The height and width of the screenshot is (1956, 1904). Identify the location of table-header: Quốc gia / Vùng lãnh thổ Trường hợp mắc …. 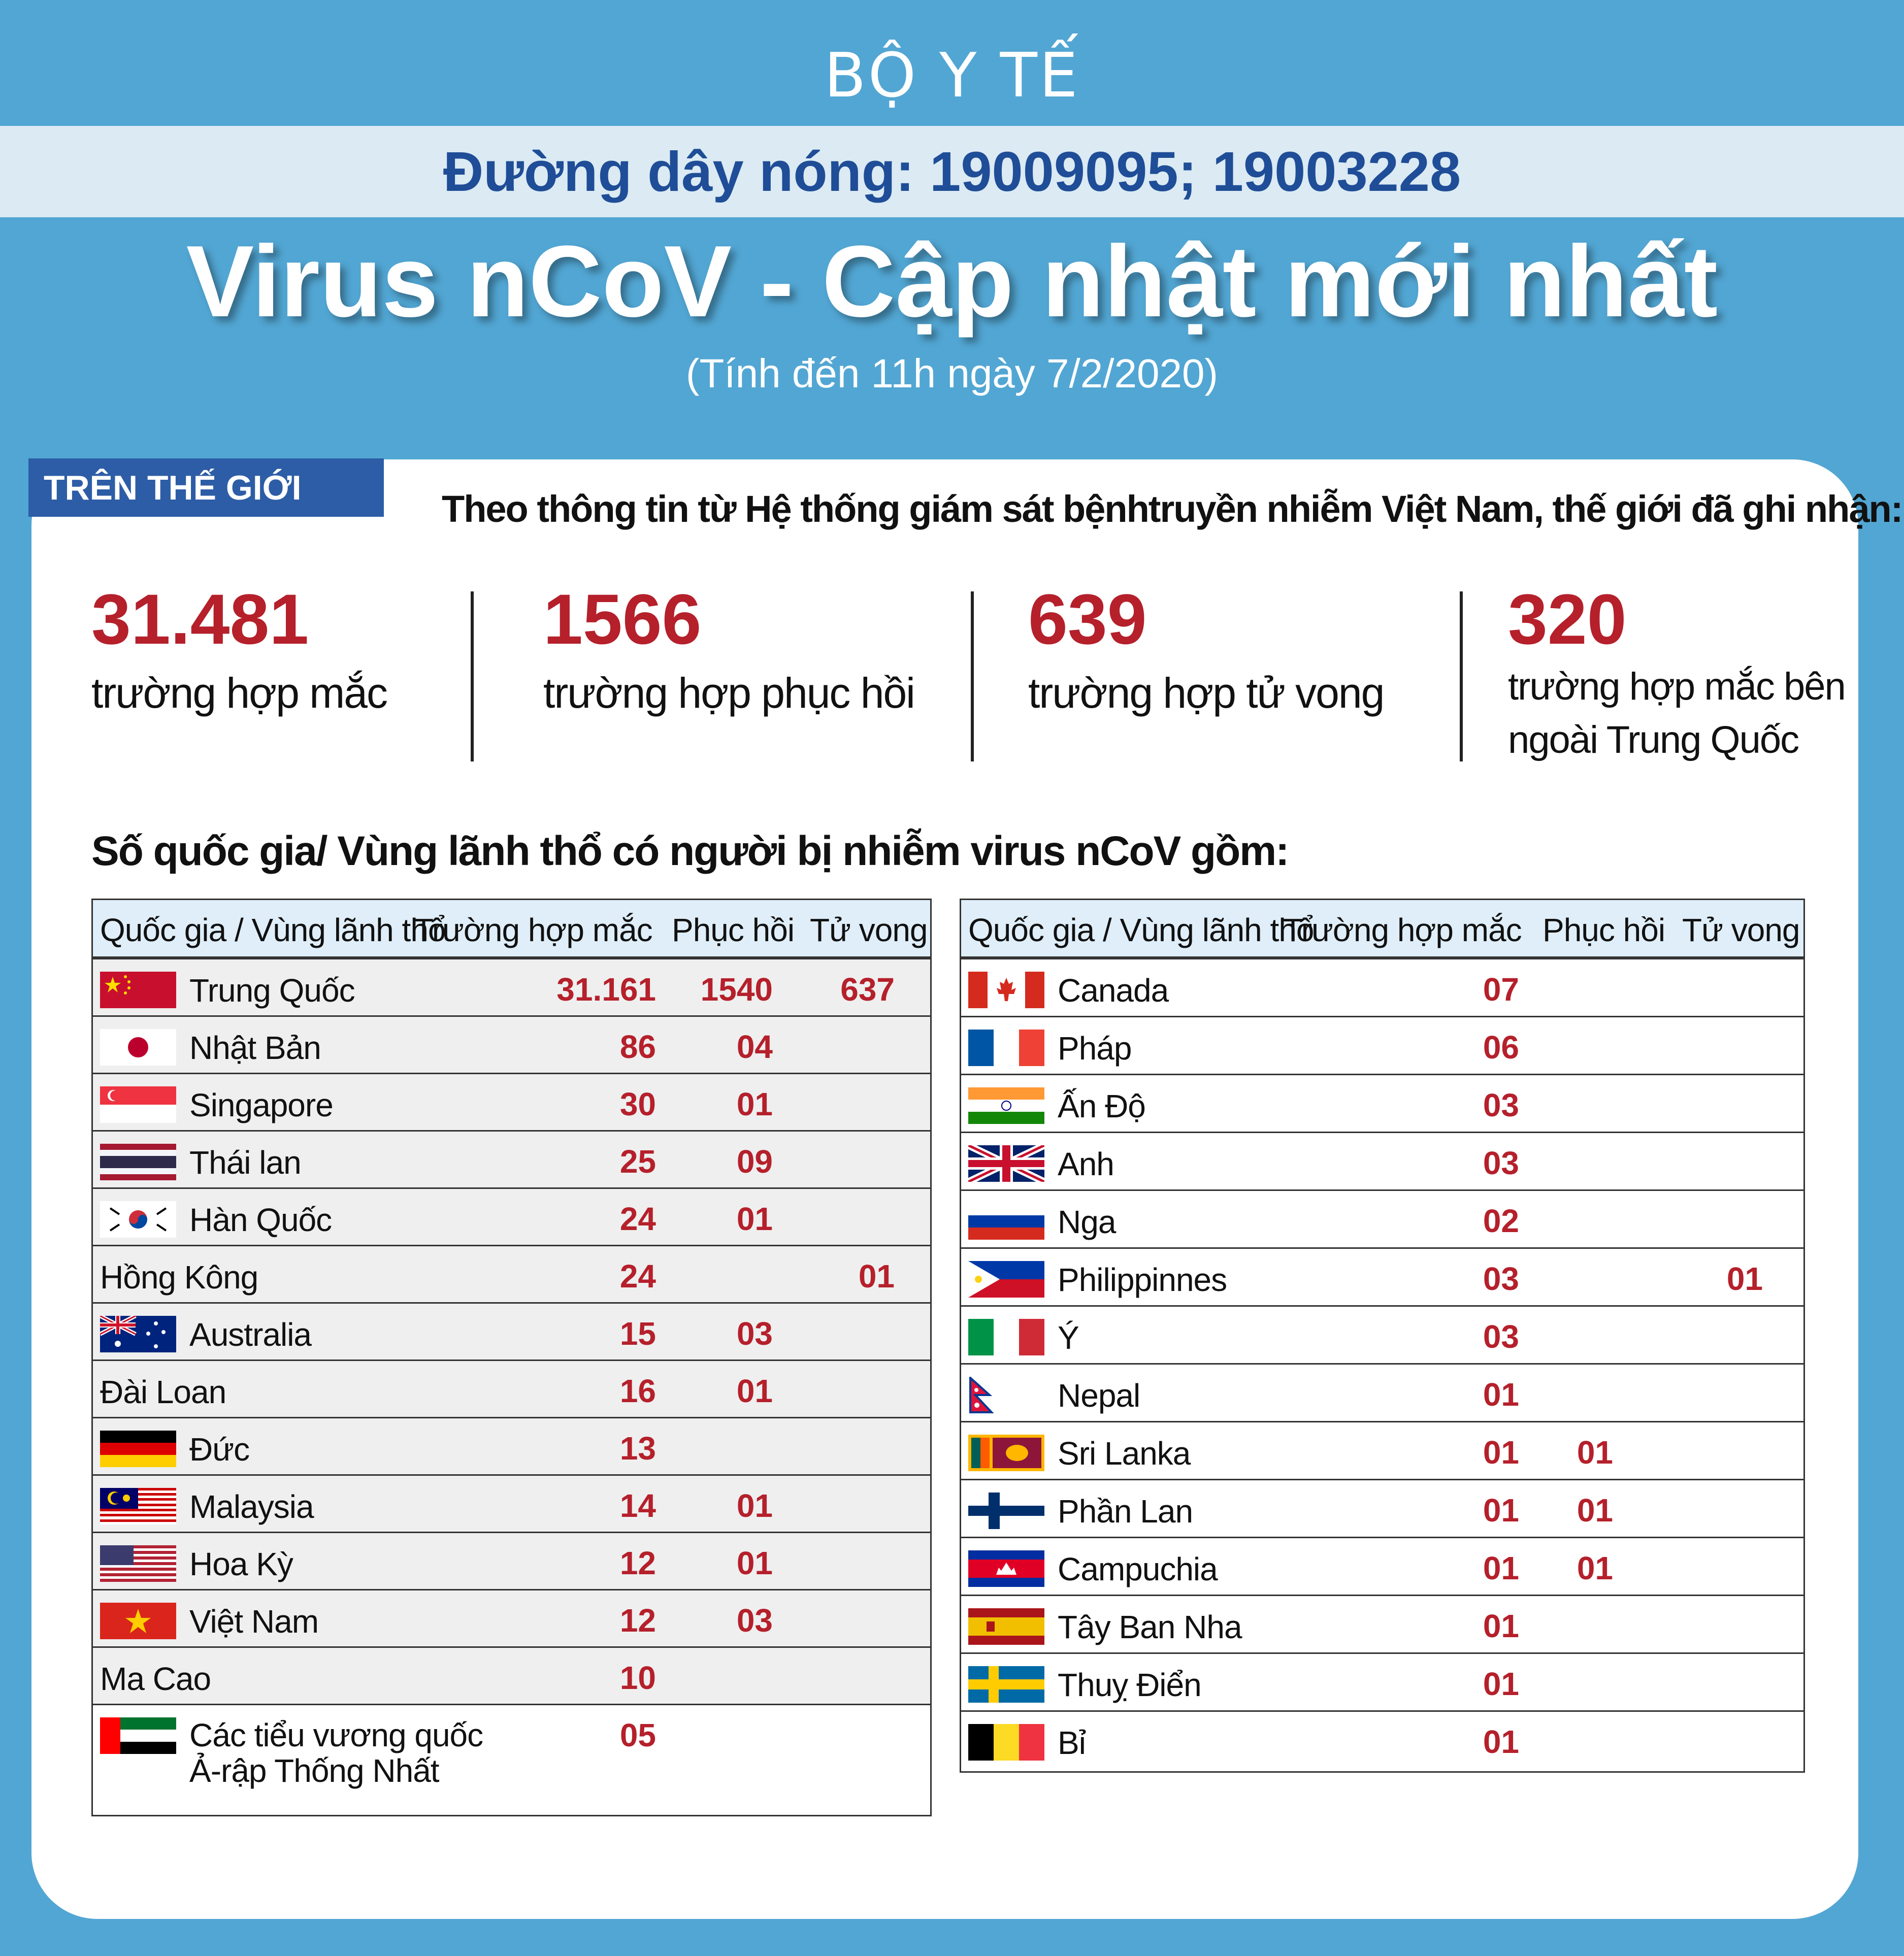
(1382, 929).